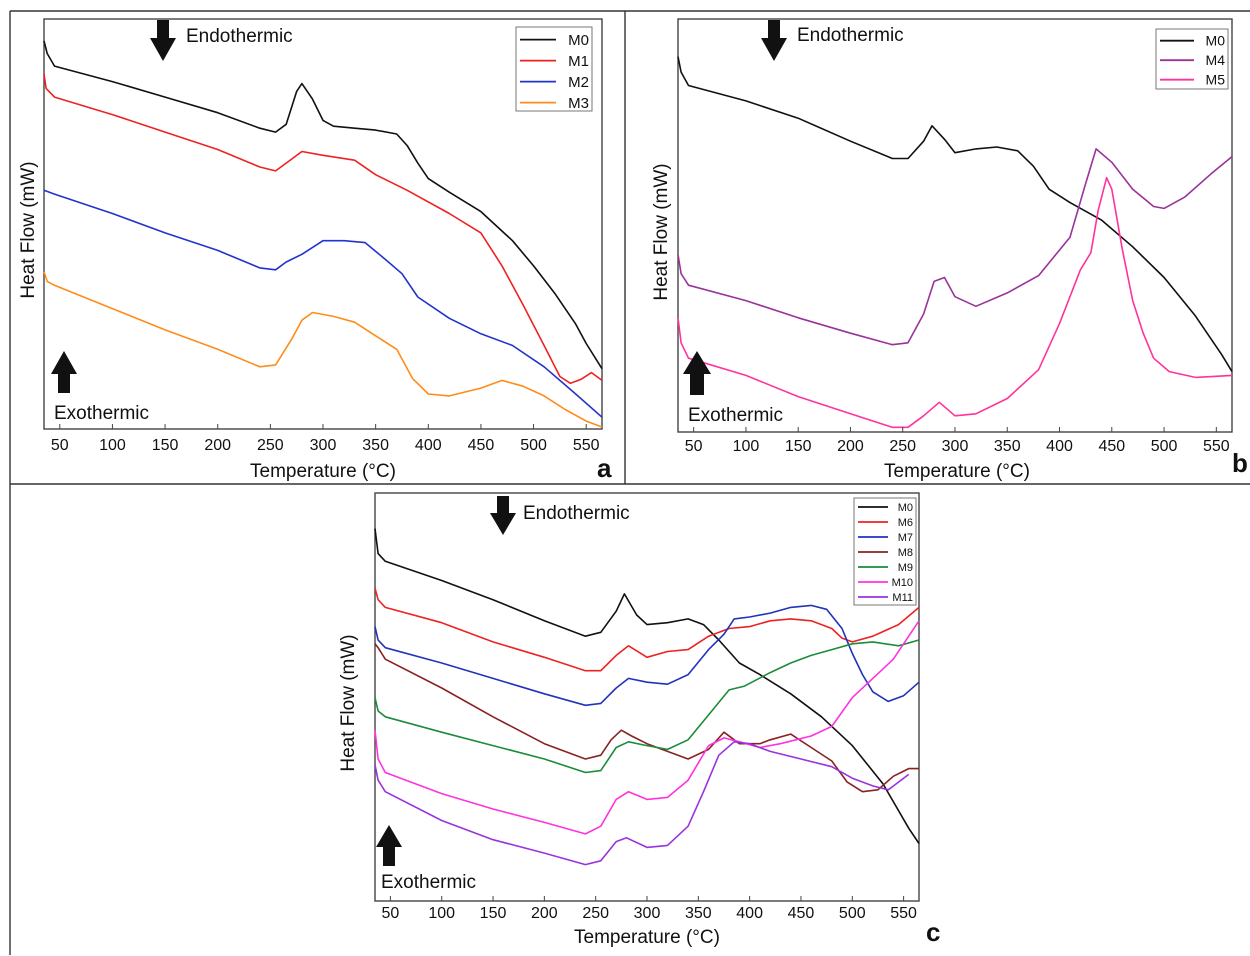  Describe the element at coordinates (578, 61) in the screenshot. I see `legend-label-m1: M1` at that location.